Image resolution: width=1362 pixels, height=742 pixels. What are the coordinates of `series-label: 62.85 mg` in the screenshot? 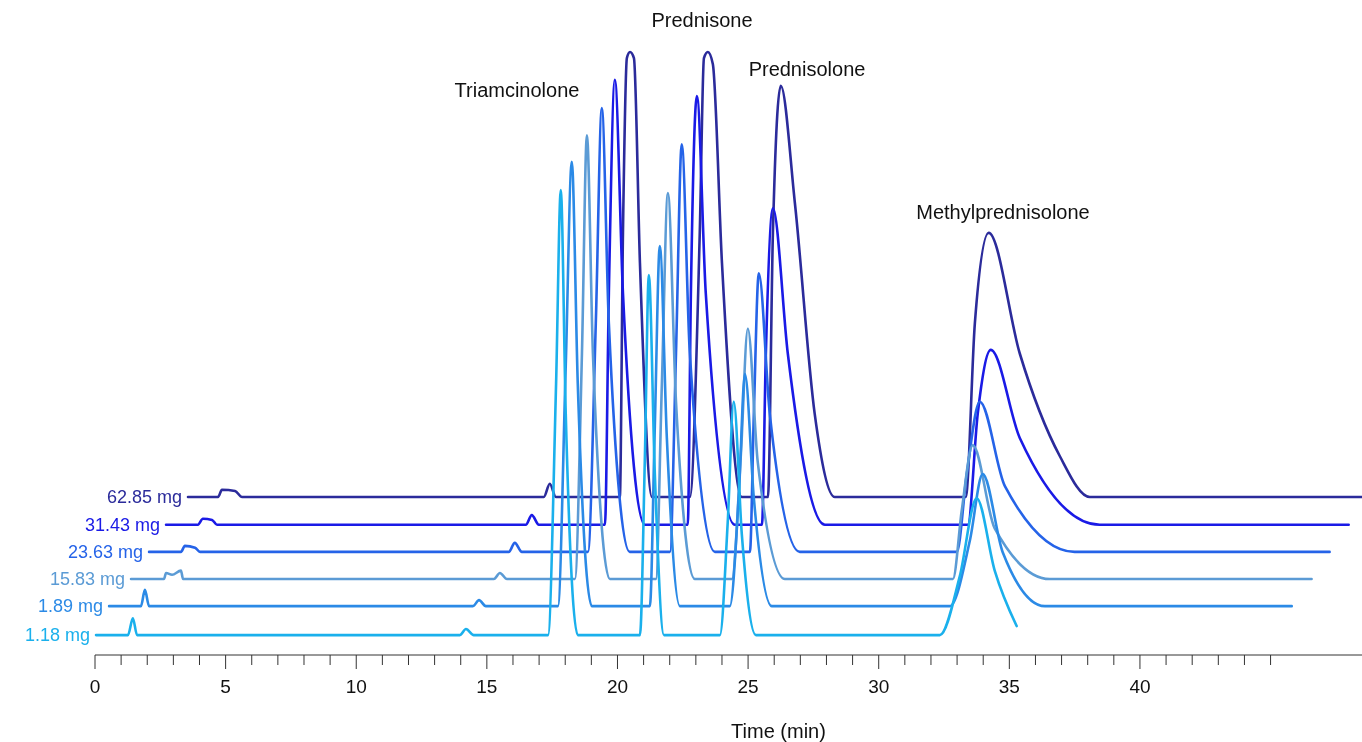 It's located at (144, 497).